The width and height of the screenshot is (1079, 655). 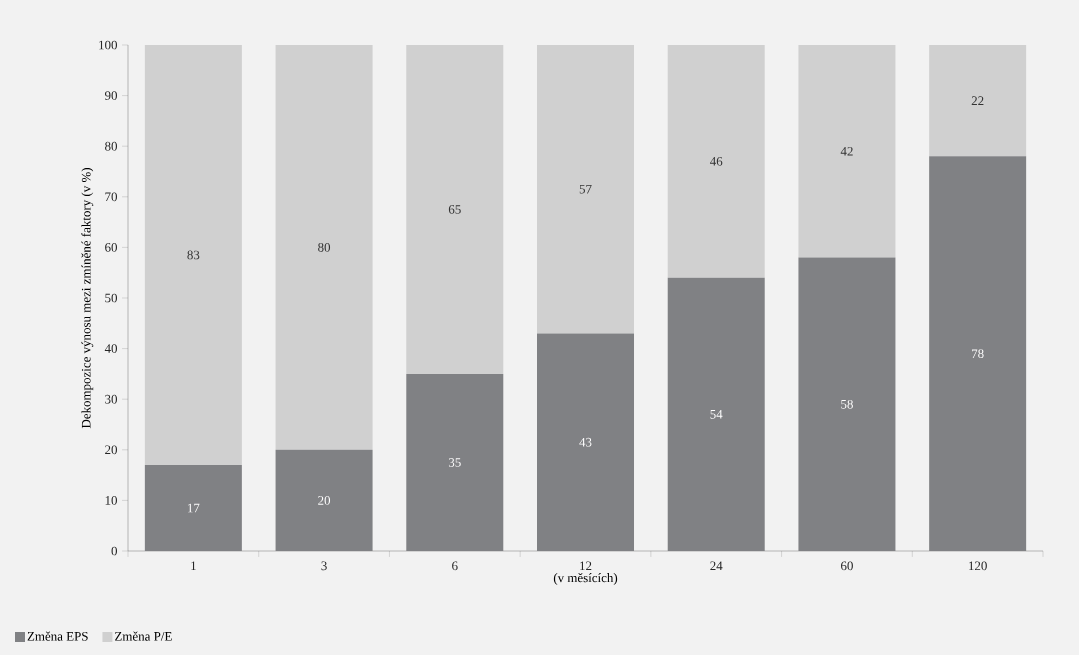 I want to click on data-label: 20, so click(x=324, y=500).